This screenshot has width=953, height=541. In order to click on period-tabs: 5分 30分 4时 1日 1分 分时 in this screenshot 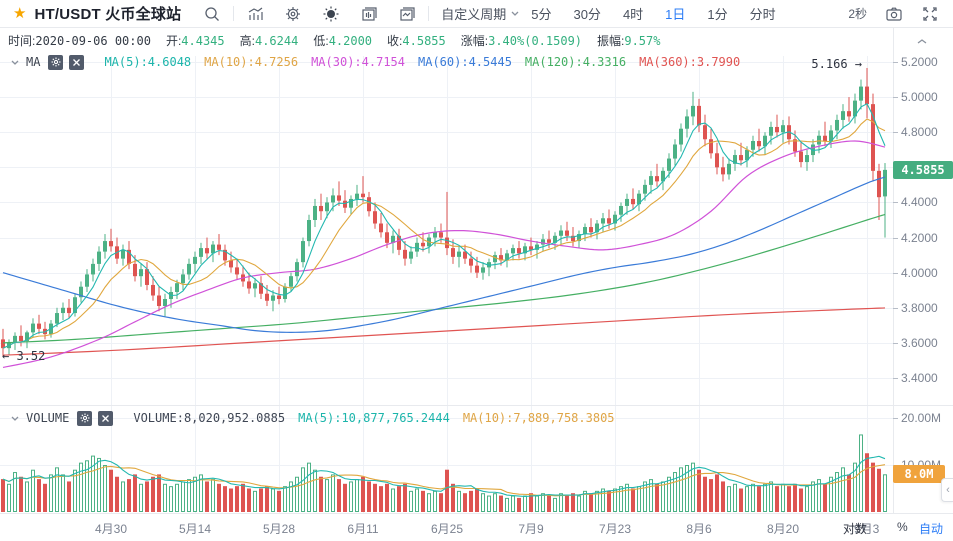, I will do `click(653, 13)`.